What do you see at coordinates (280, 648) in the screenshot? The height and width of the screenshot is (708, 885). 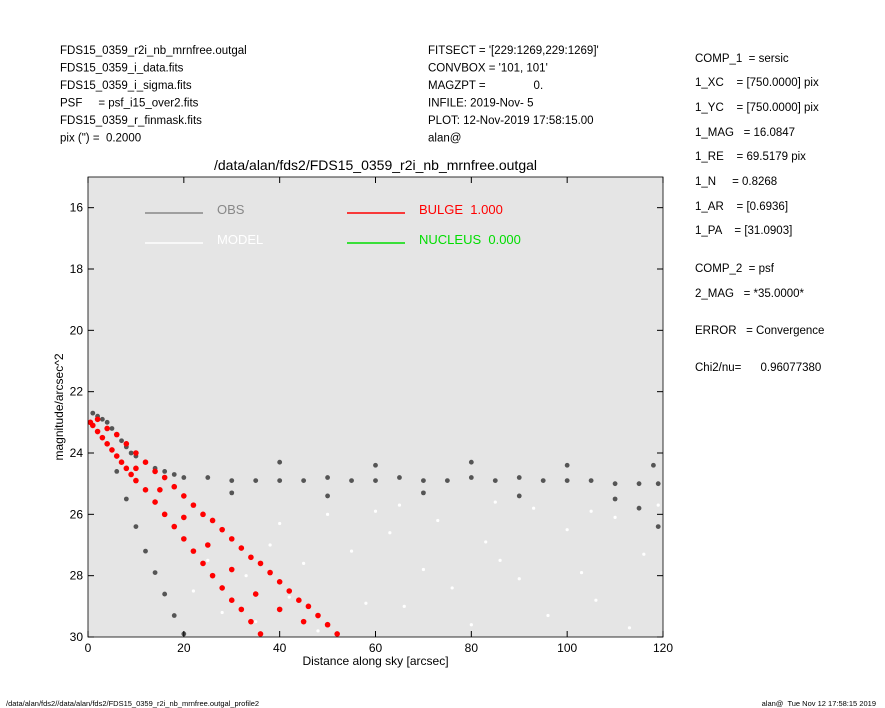 I see `x-tick-label: 40` at bounding box center [280, 648].